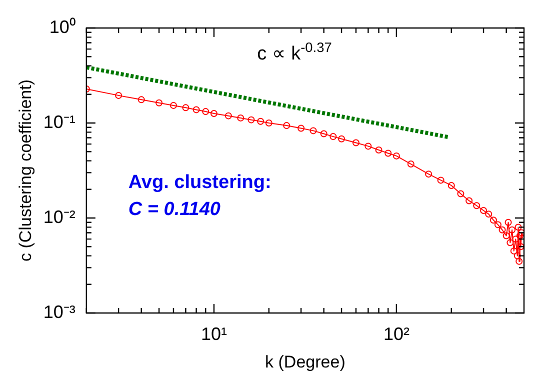  What do you see at coordinates (59, 312) in the screenshot?
I see `y-tick-label: 10⁻³` at bounding box center [59, 312].